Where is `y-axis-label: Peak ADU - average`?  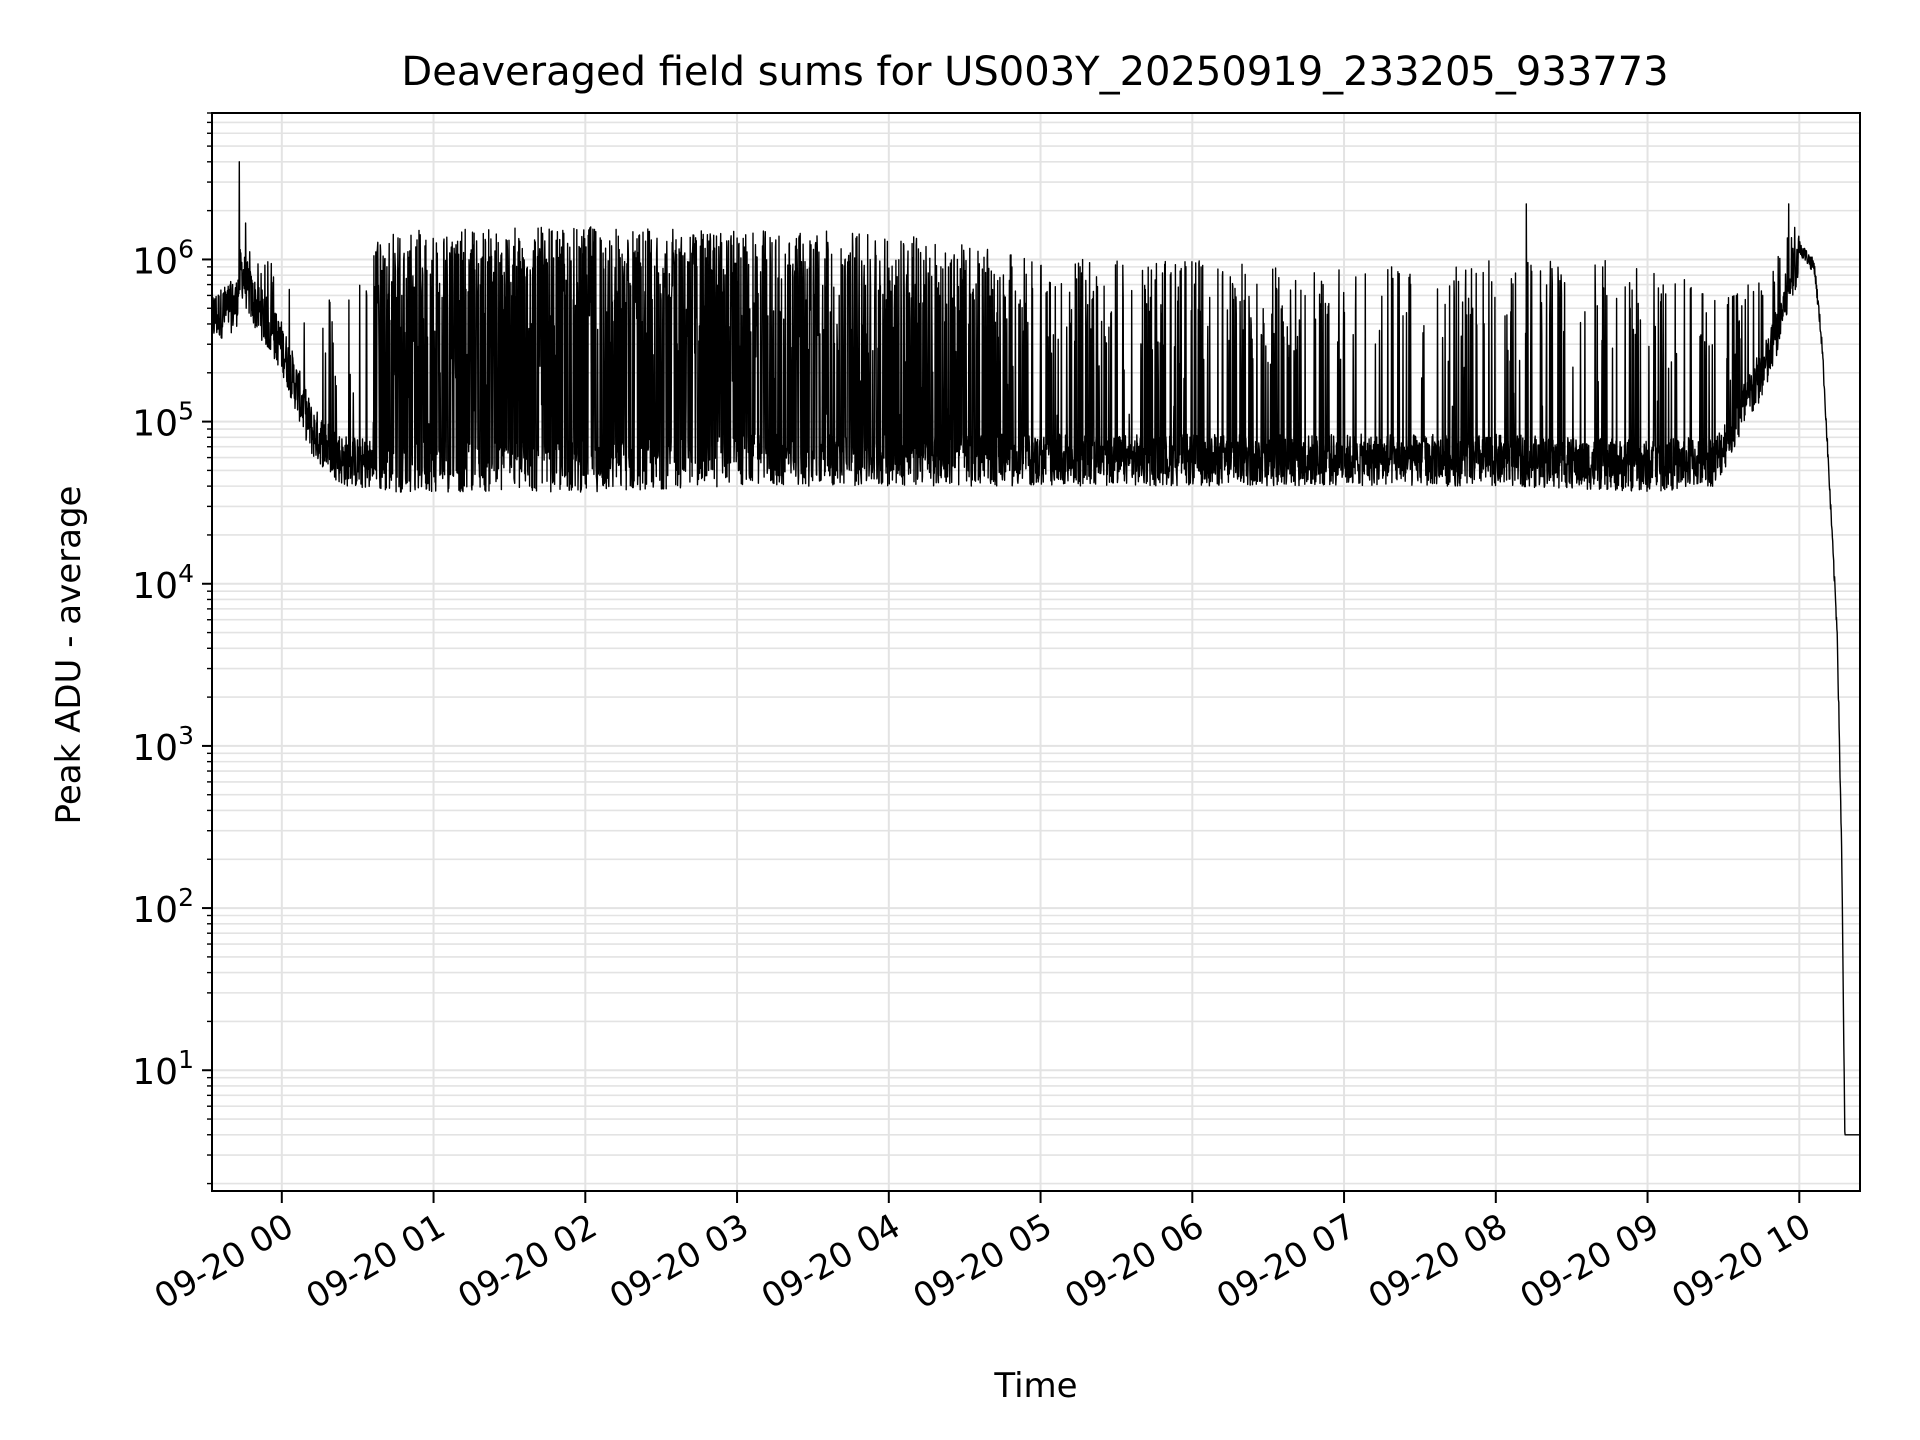 y-axis-label: Peak ADU - average is located at coordinates (69, 655).